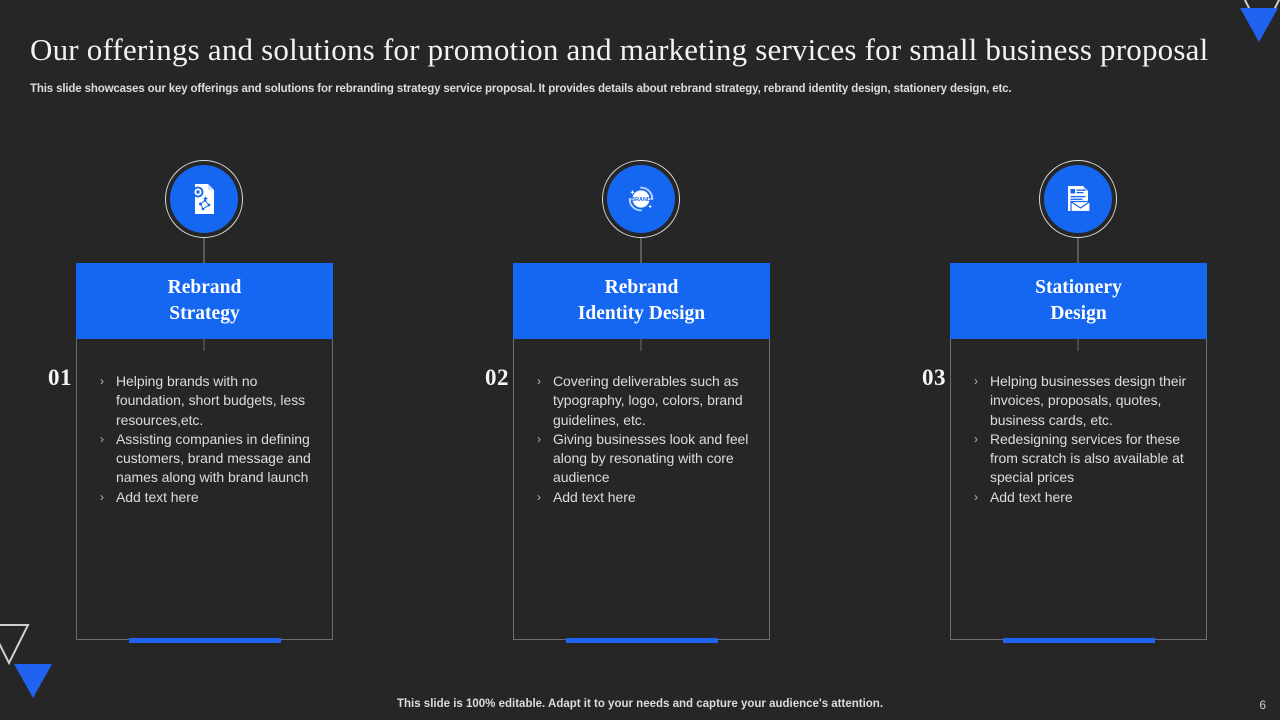  What do you see at coordinates (33, 681) in the screenshot?
I see `triangle-filled-down-icon` at bounding box center [33, 681].